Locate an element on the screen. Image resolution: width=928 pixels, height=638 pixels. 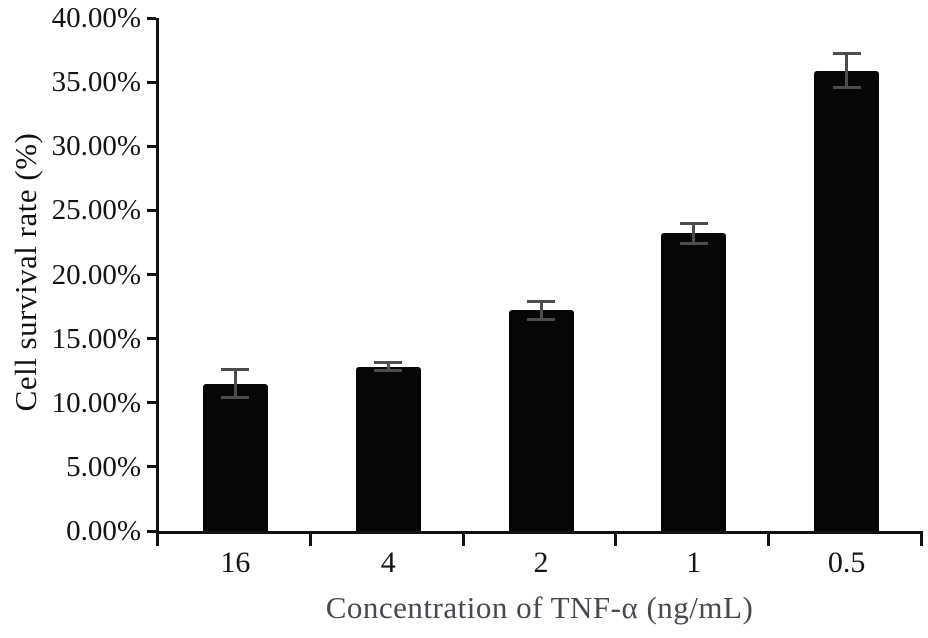
y-tick-label: 10.00% is located at coordinates (96, 402).